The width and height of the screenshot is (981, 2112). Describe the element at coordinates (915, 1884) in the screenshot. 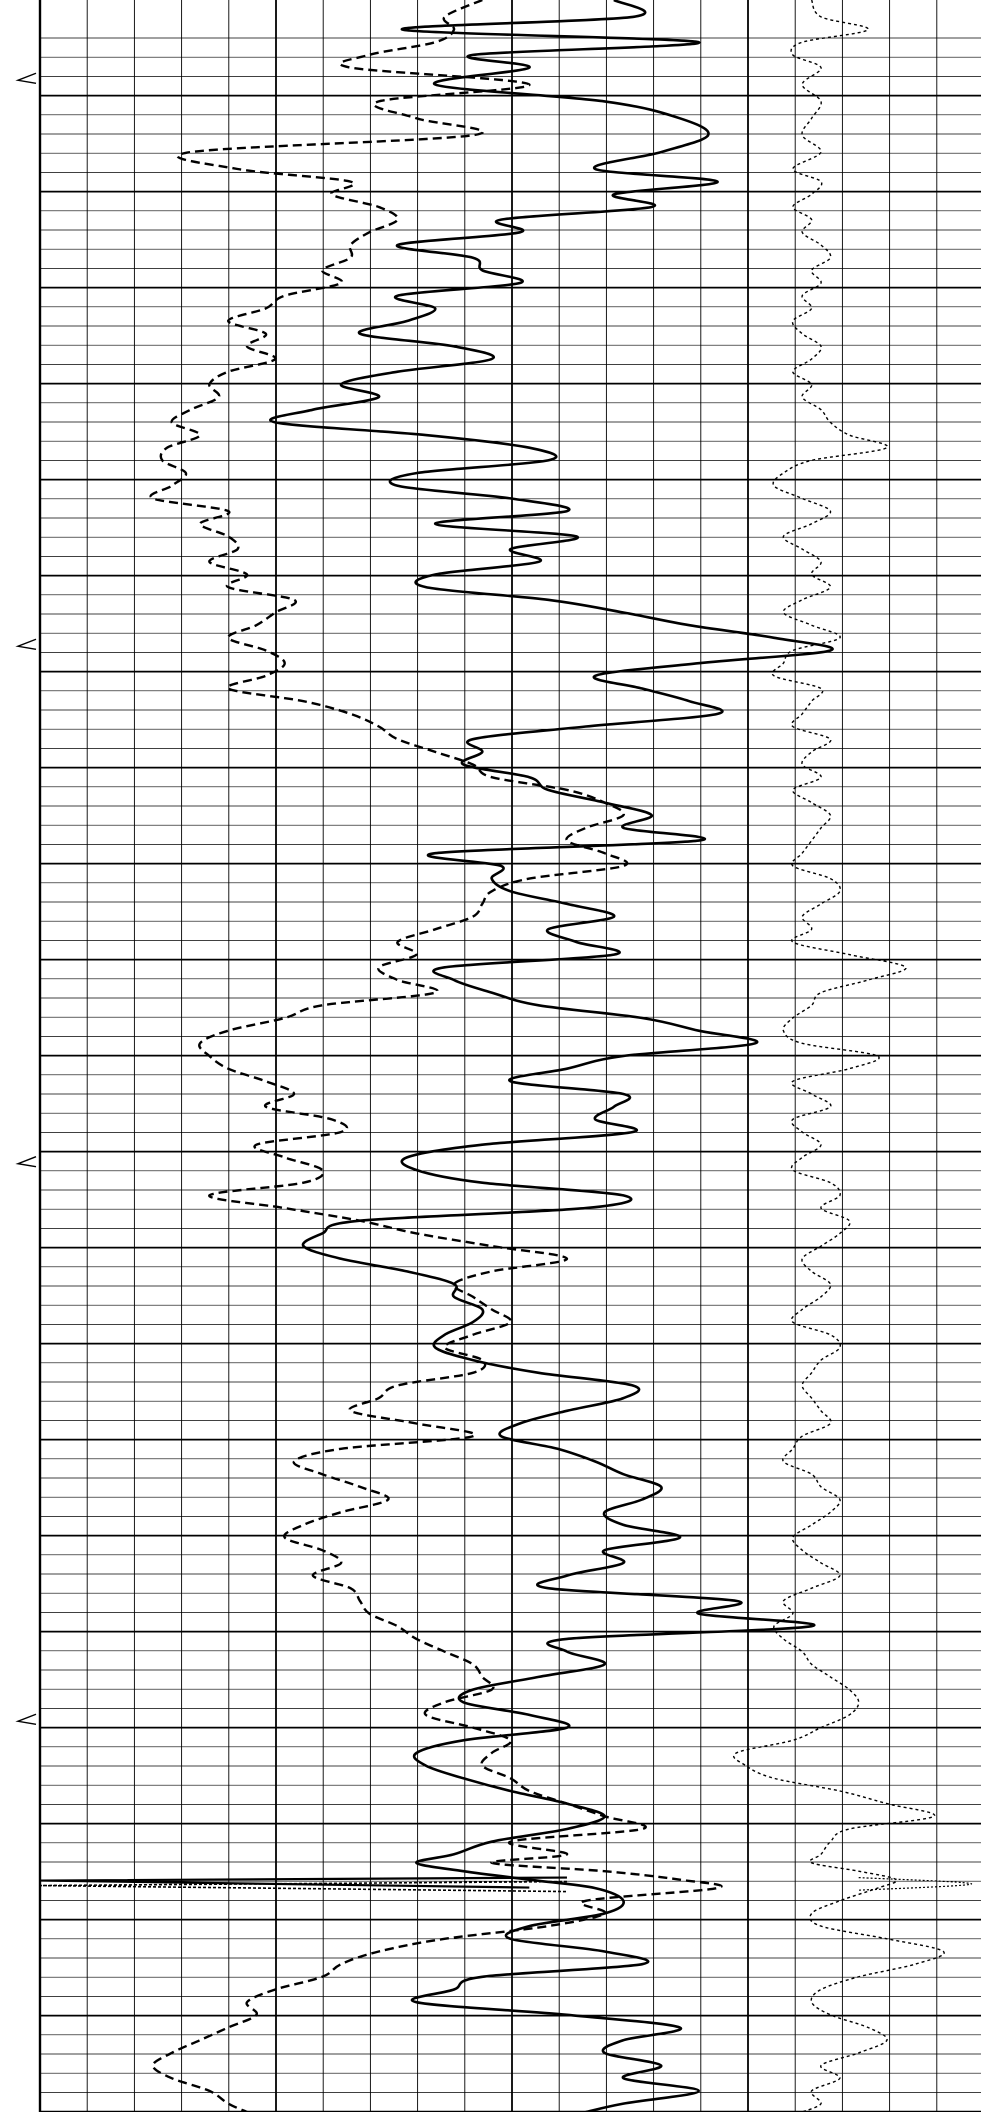

I see `log-curve-dotted-fill` at that location.